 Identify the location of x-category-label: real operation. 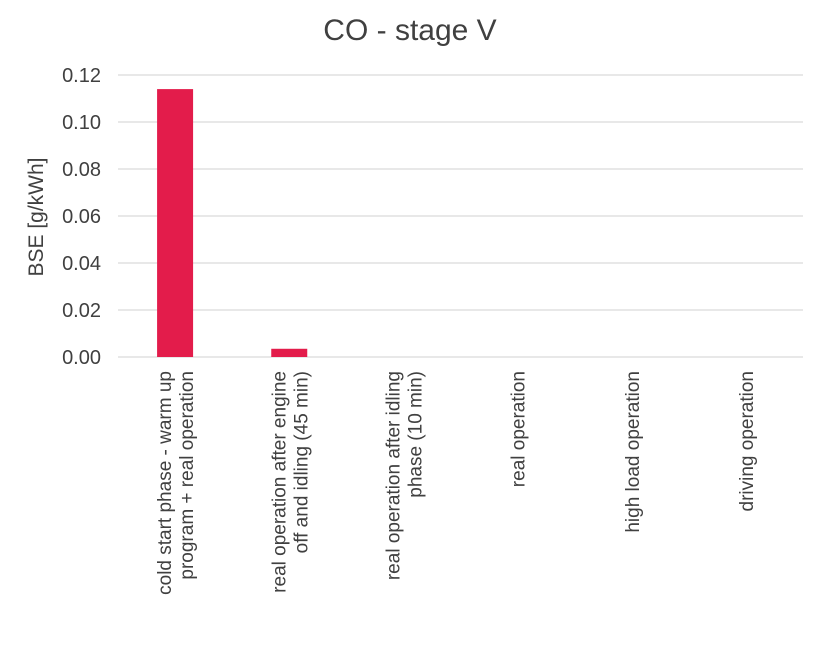
(519, 429).